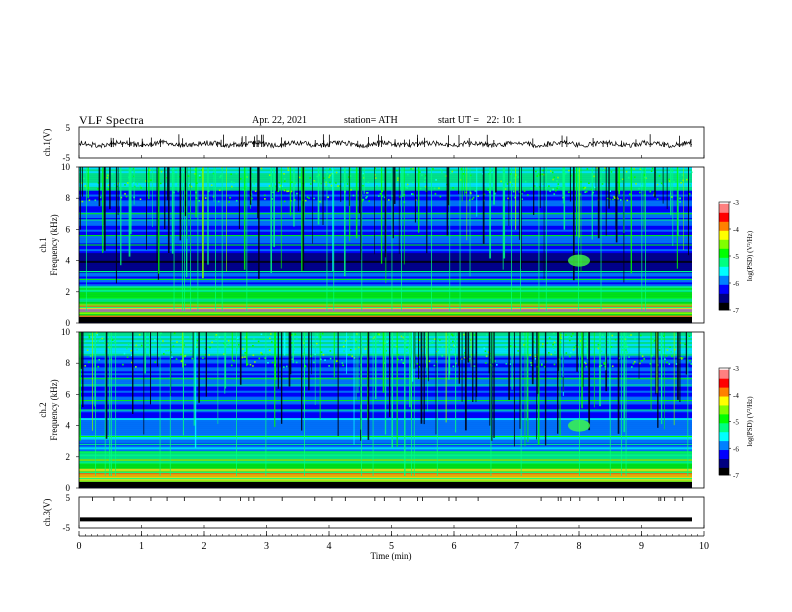 Image resolution: width=792 pixels, height=612 pixels. What do you see at coordinates (43, 409) in the screenshot?
I see `y-axis-label: ch.2` at bounding box center [43, 409].